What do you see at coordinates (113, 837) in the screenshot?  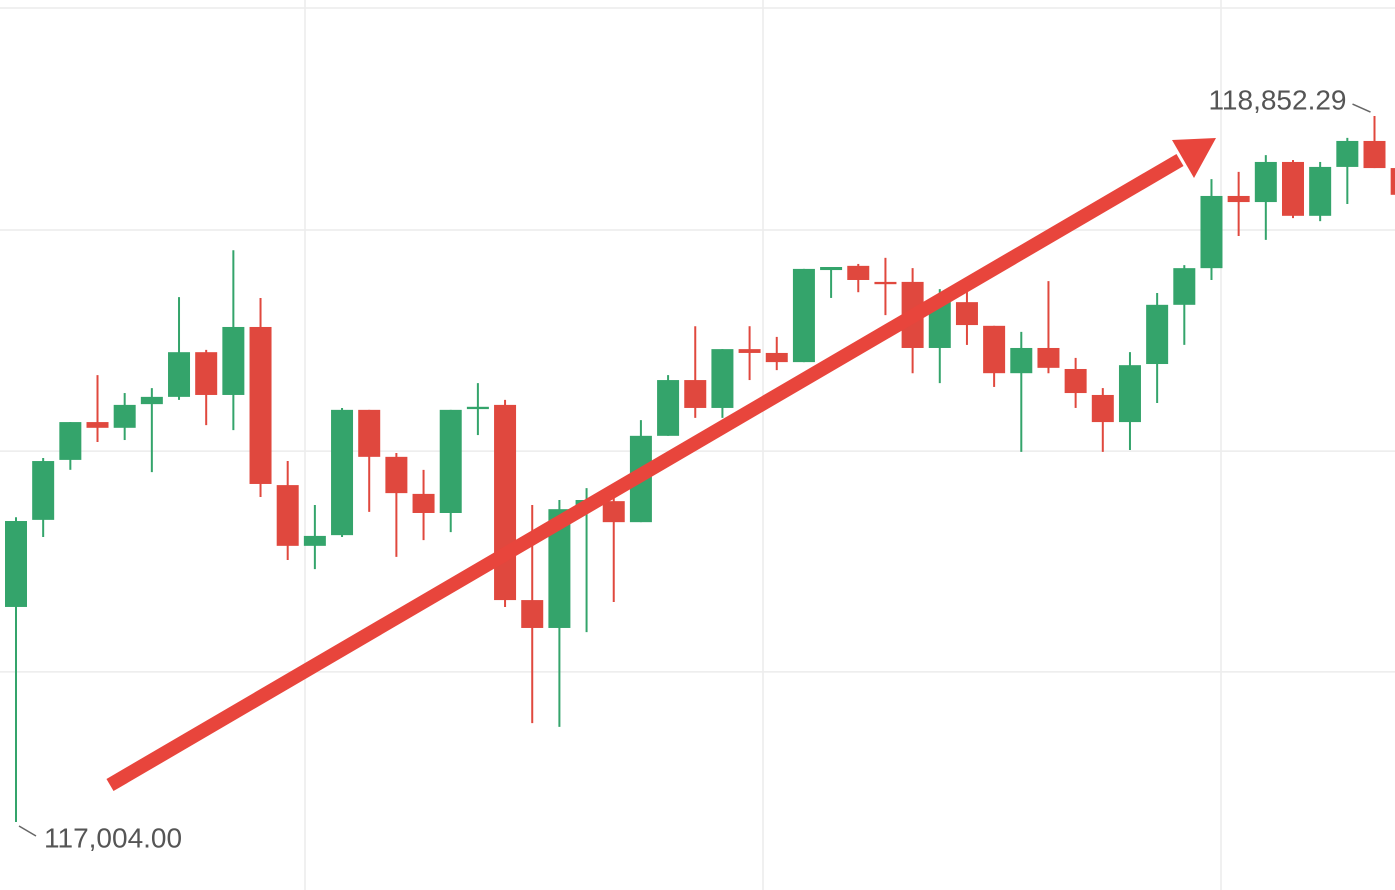 I see `min-annotation: 117,004.00` at bounding box center [113, 837].